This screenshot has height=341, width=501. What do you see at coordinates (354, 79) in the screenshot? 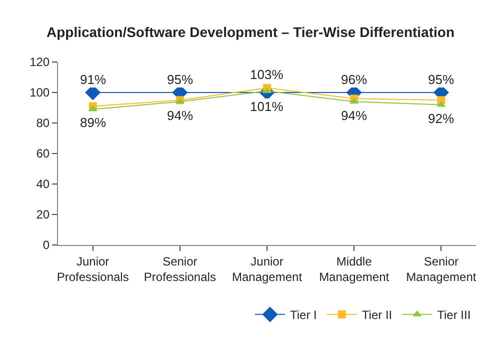
I see `data-label: 96%` at bounding box center [354, 79].